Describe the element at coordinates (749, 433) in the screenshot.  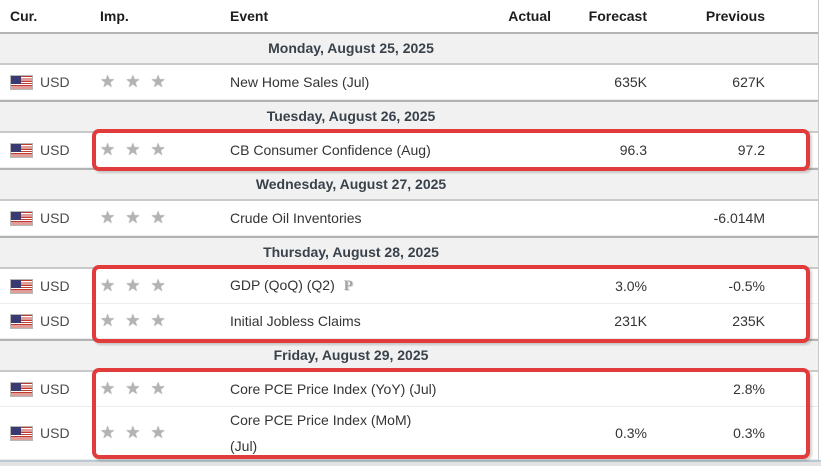
I see `previous-value: 0.3%` at that location.